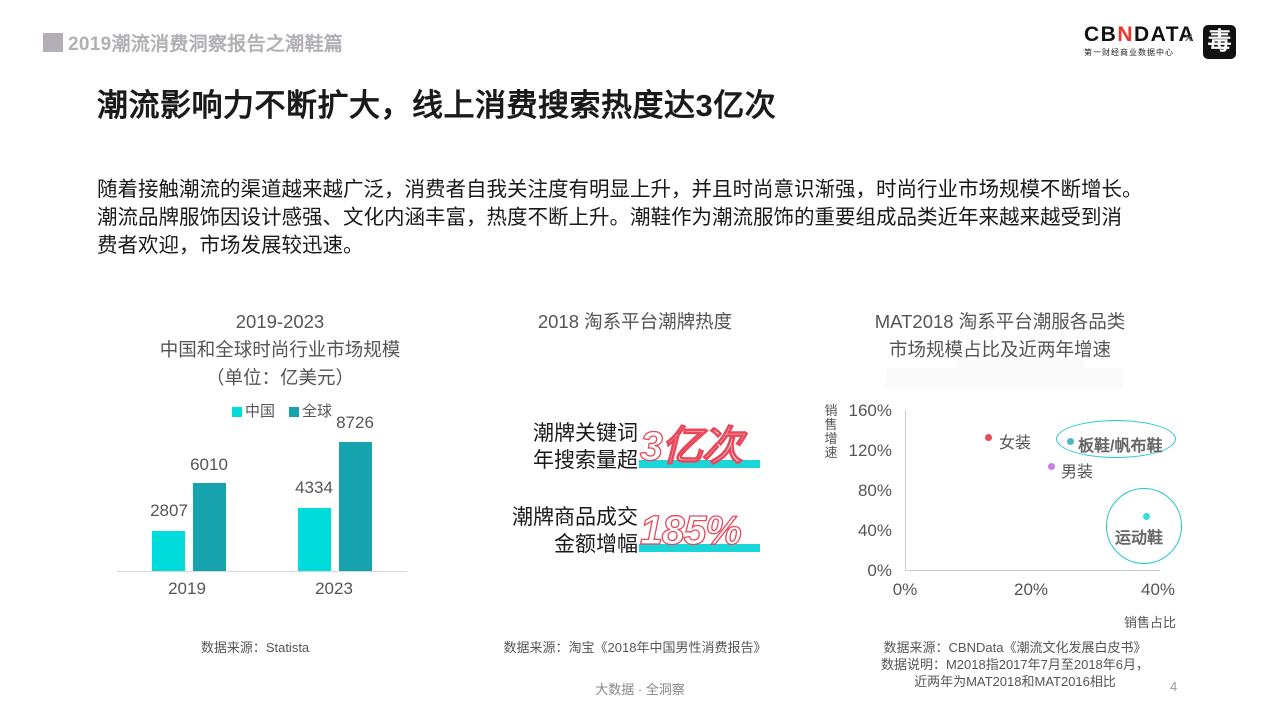  What do you see at coordinates (314, 540) in the screenshot?
I see `bar-china-2023` at bounding box center [314, 540].